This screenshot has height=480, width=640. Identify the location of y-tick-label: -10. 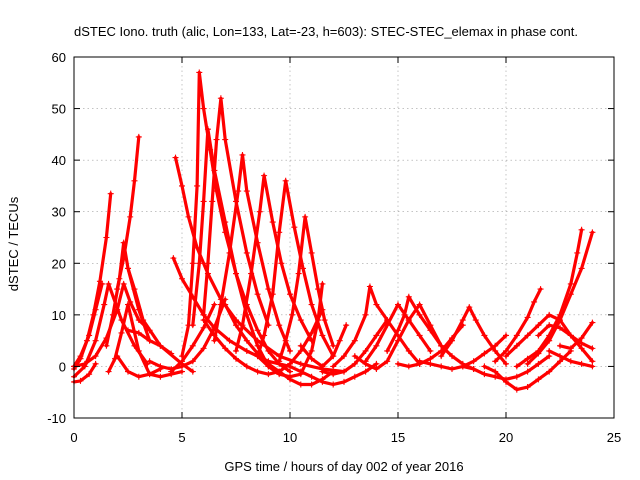
(56, 418).